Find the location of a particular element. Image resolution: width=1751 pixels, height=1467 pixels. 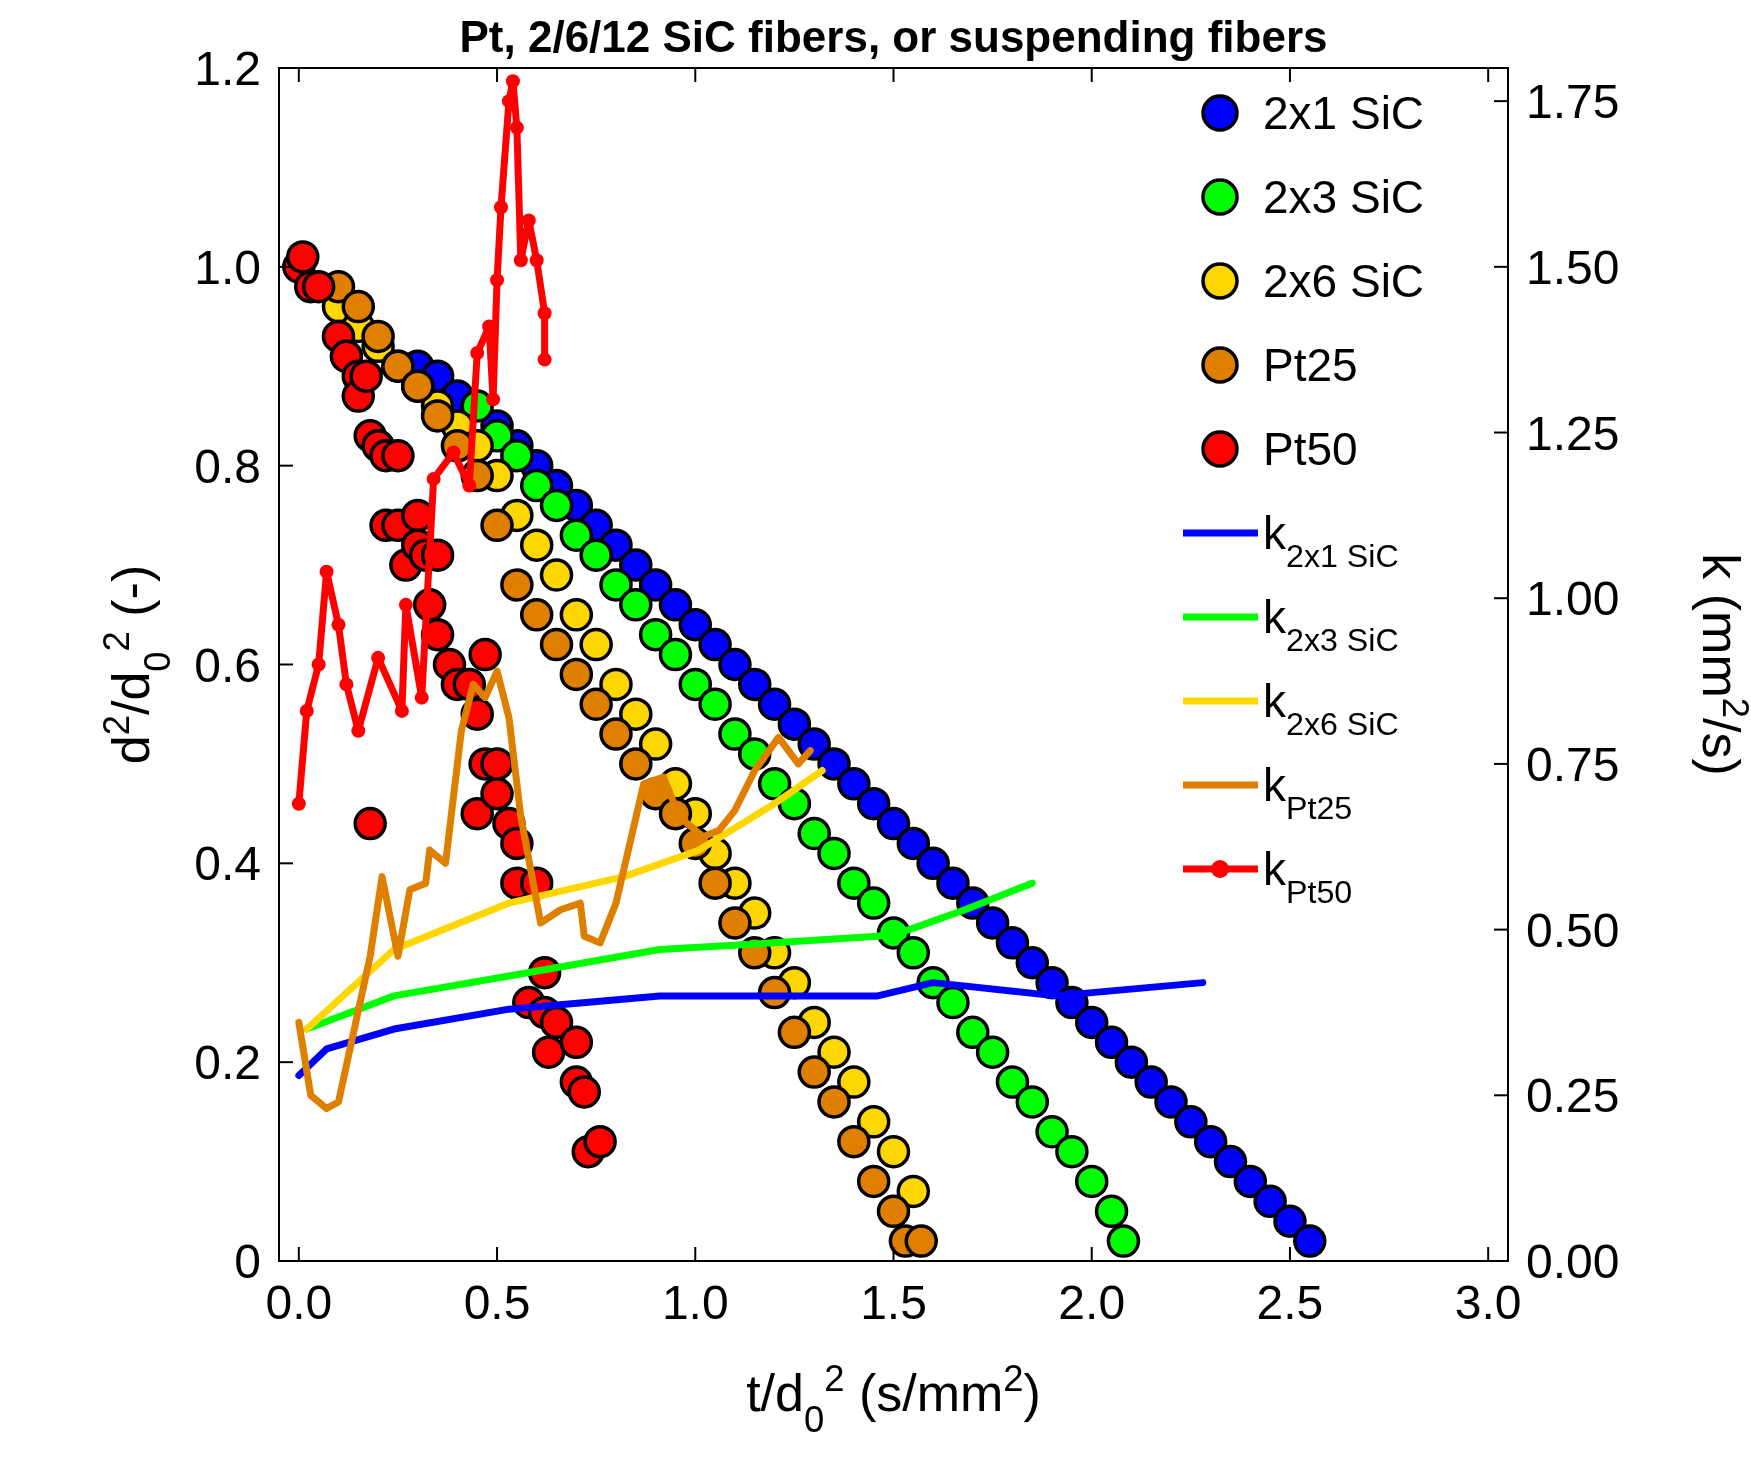

y-tick-label: 0.4 is located at coordinates (227, 864).